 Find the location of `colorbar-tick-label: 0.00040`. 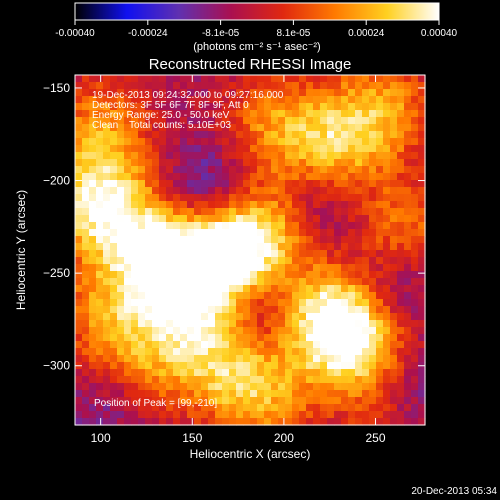

colorbar-tick-label: 0.00040 is located at coordinates (439, 33).